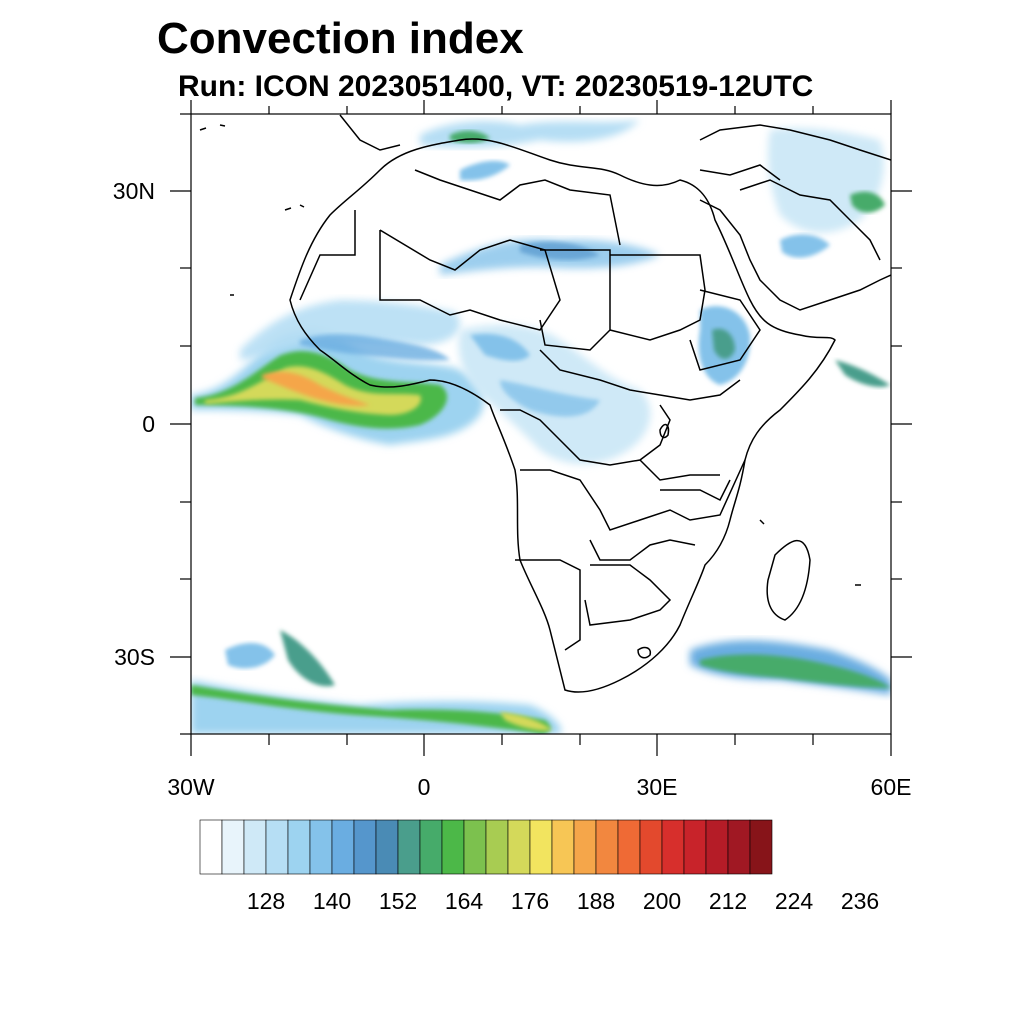 This screenshot has width=1024, height=1024. What do you see at coordinates (596, 901) in the screenshot?
I see `colorbar-label: 188` at bounding box center [596, 901].